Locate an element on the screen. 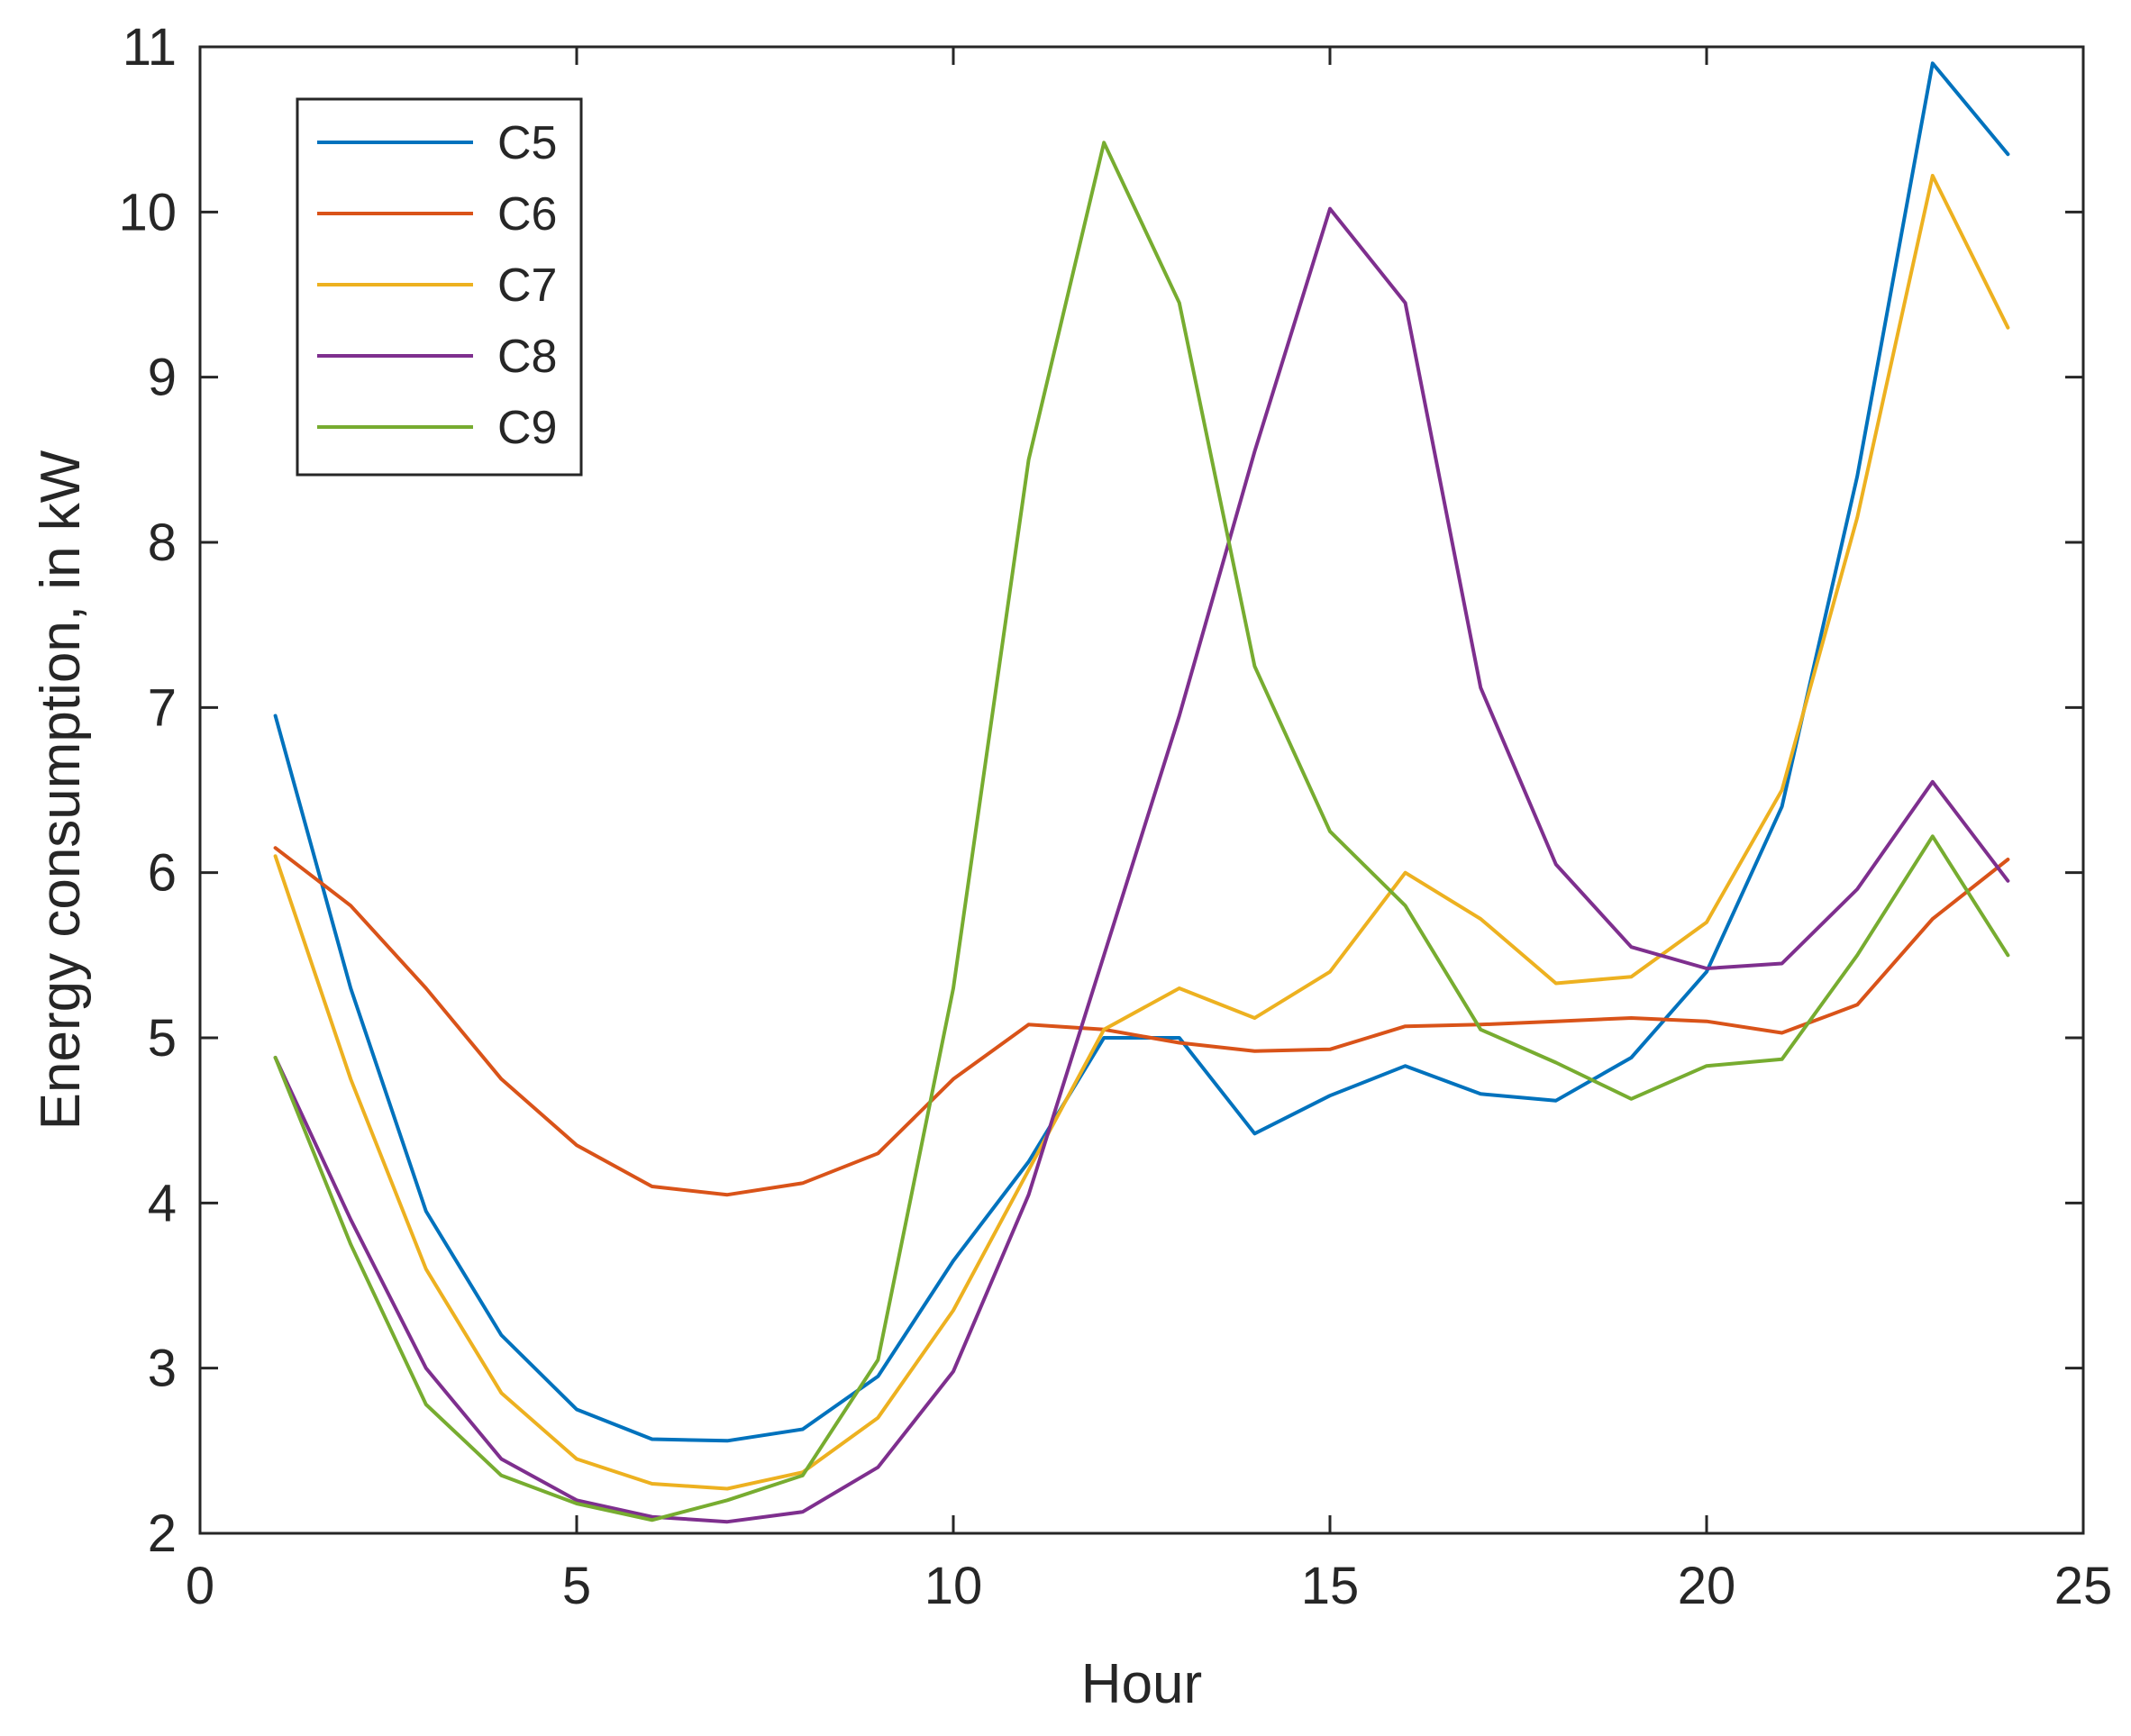 The width and height of the screenshot is (2131, 1736). legend-box is located at coordinates (439, 287).